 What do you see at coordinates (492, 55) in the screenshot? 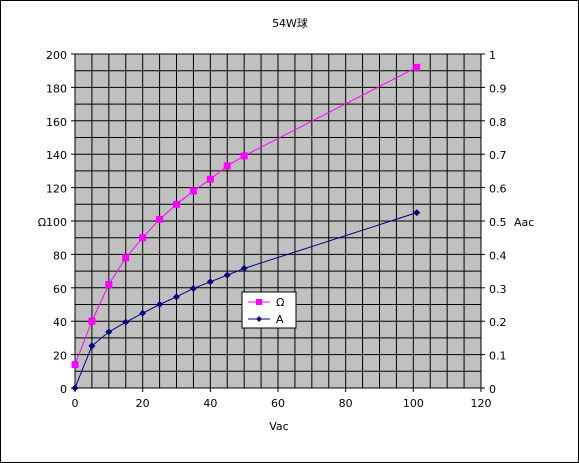
I see `y-right-tick-label: 1` at bounding box center [492, 55].